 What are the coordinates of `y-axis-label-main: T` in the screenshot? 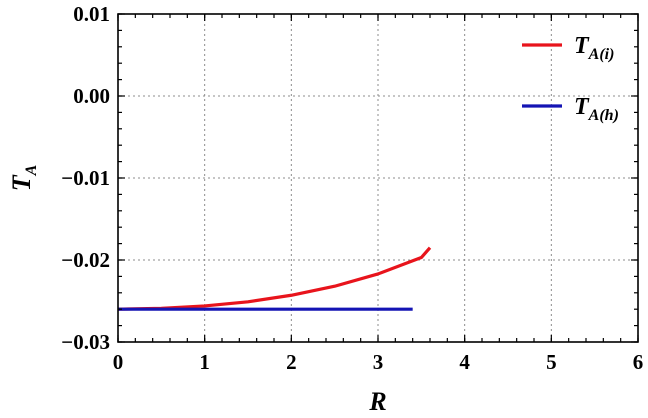 It's located at (21, 182).